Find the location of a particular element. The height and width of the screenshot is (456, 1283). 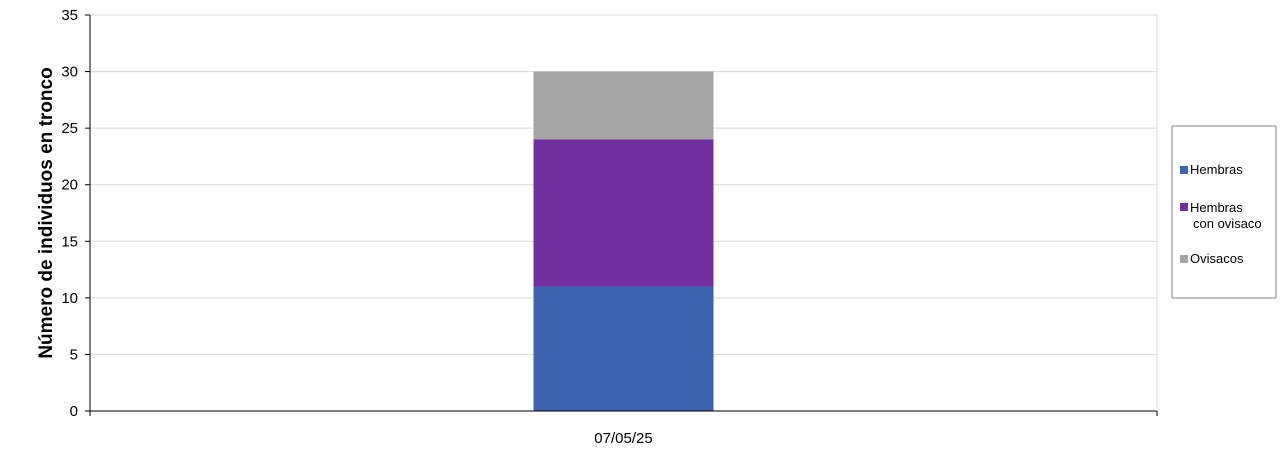

legend-item: Hembras is located at coordinates (1211, 169).